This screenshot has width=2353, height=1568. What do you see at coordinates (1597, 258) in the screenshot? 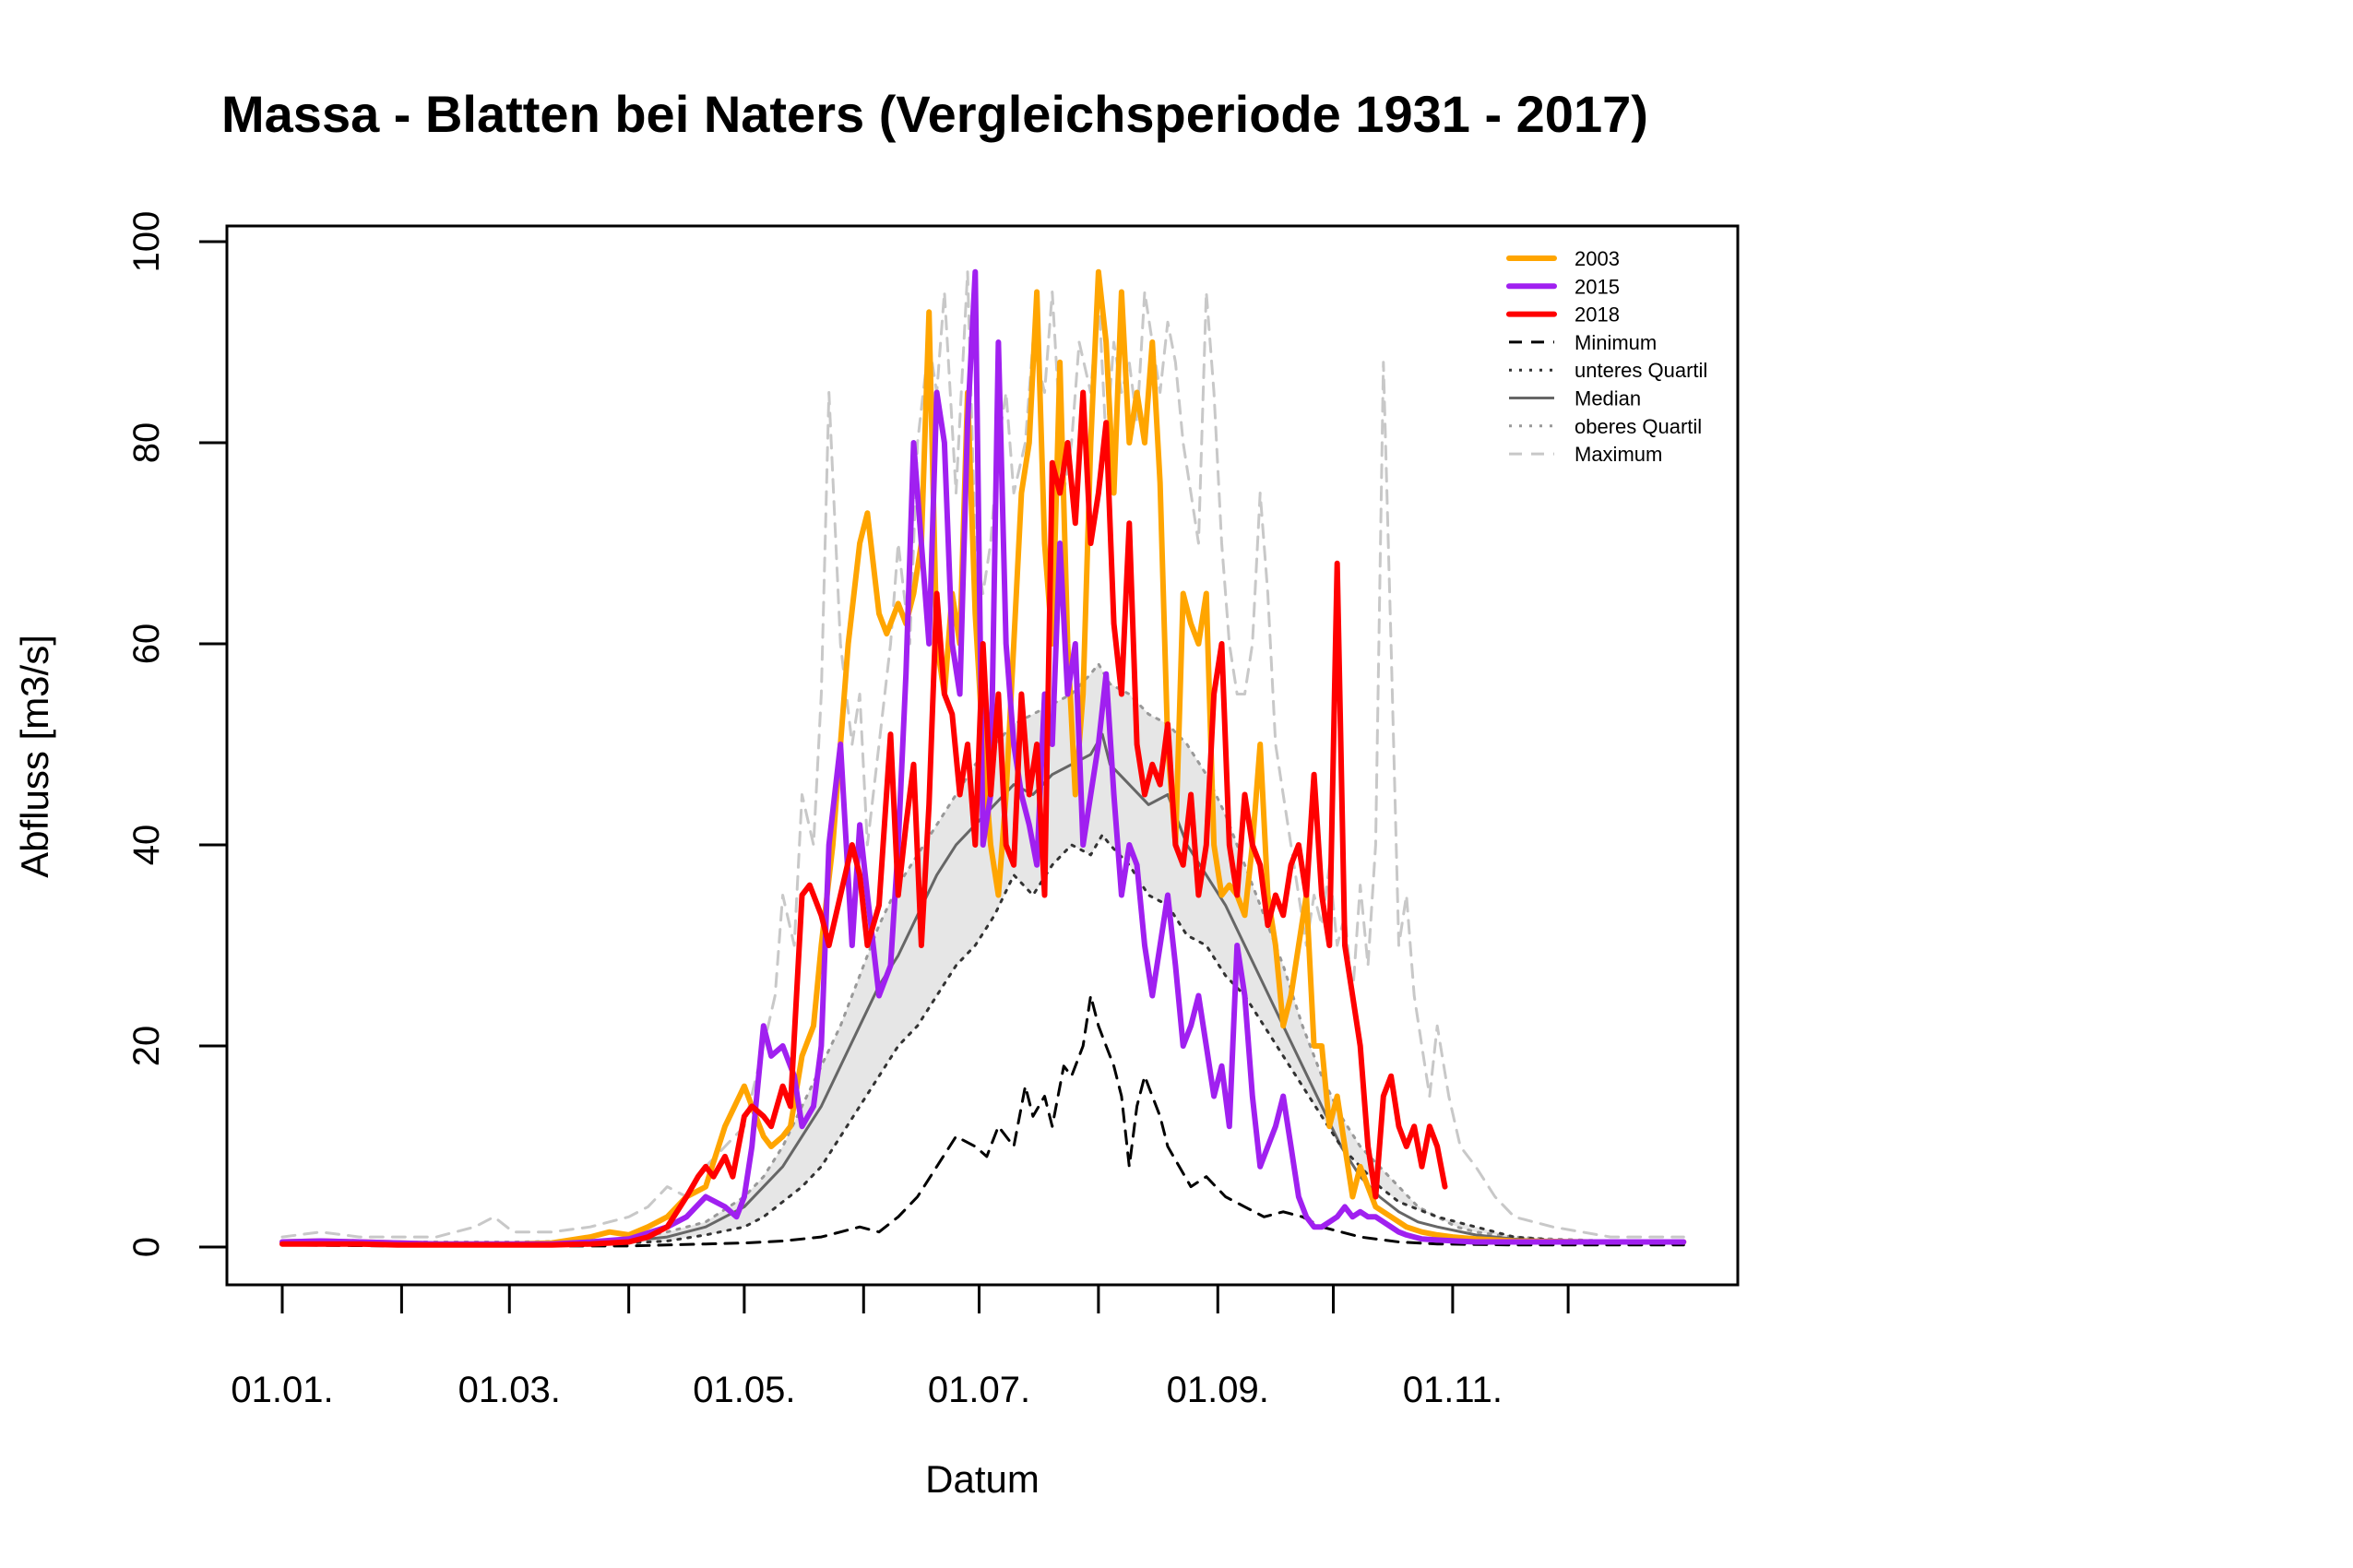
I see `legend-label: 2003` at bounding box center [1597, 258].